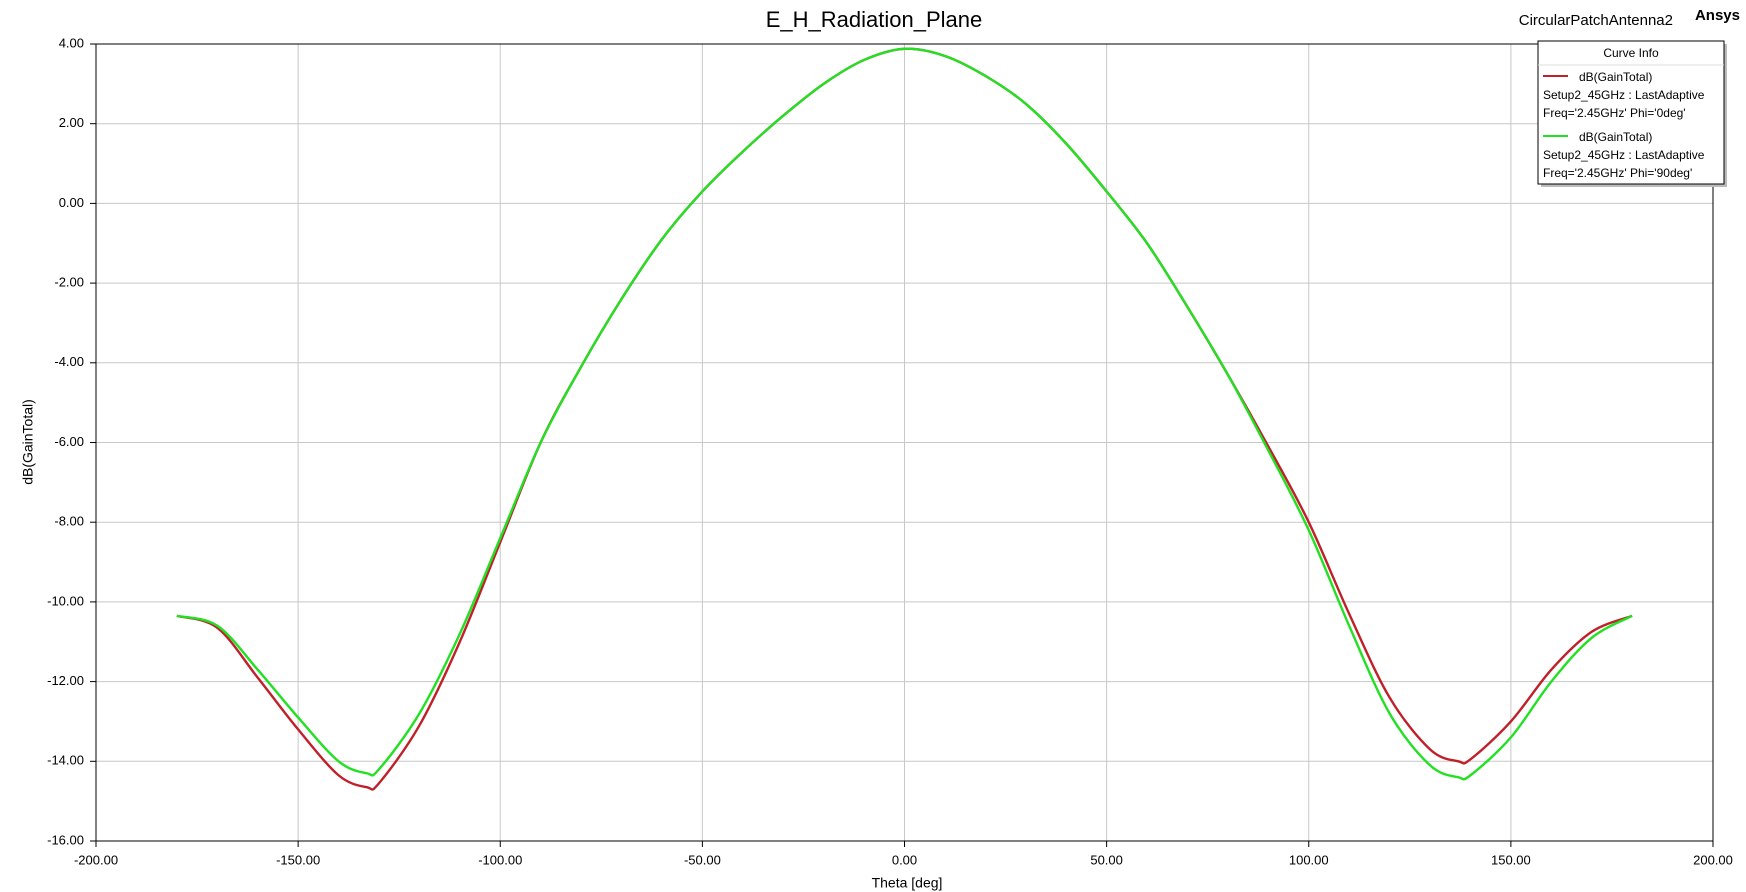  What do you see at coordinates (1309, 859) in the screenshot?
I see `x-tick-label: 100.00` at bounding box center [1309, 859].